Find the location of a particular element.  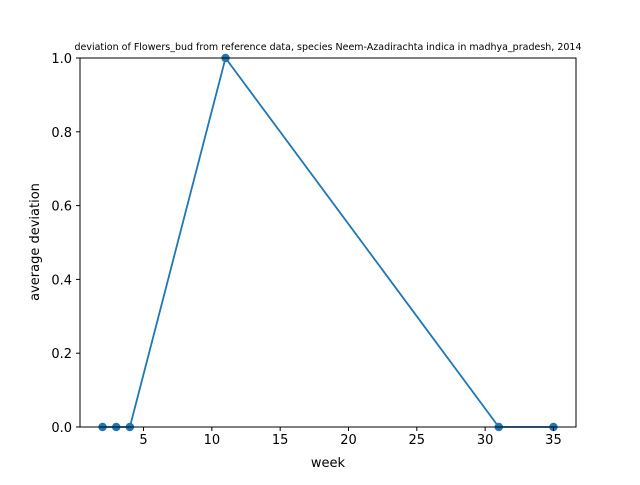

x-tick-label: 25 is located at coordinates (417, 440).